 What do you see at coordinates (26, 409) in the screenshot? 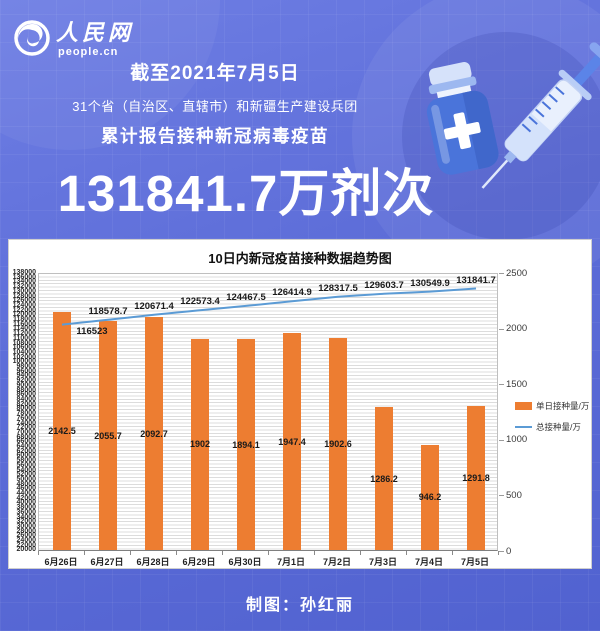
I see `left-axis-tick-label: 80000` at bounding box center [26, 409].